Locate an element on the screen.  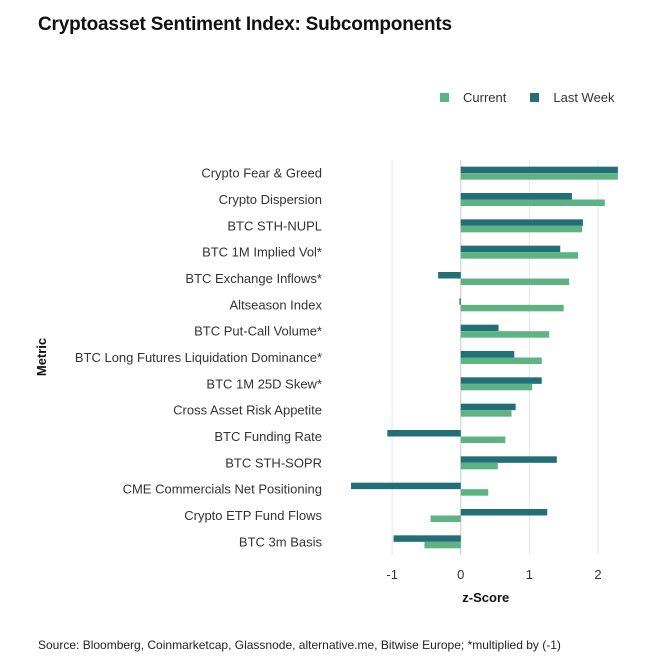
legend-item-last-week: Last Week is located at coordinates (572, 97).